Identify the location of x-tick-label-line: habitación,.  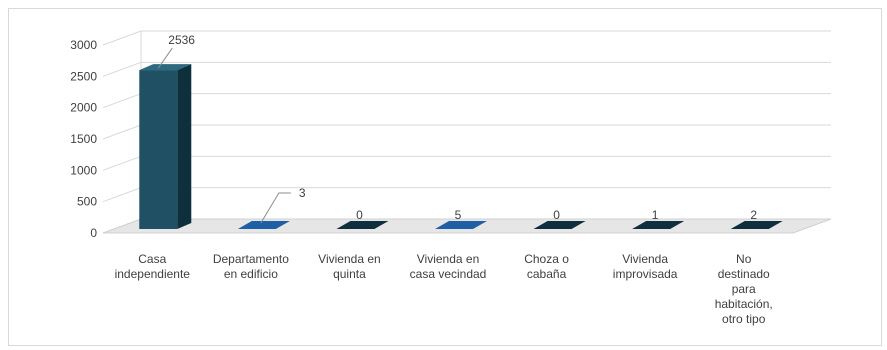
(744, 304).